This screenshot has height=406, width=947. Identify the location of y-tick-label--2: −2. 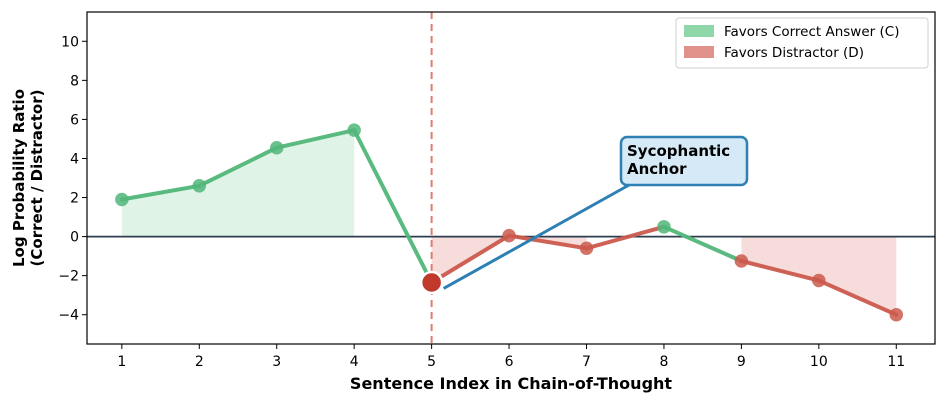
(68, 277).